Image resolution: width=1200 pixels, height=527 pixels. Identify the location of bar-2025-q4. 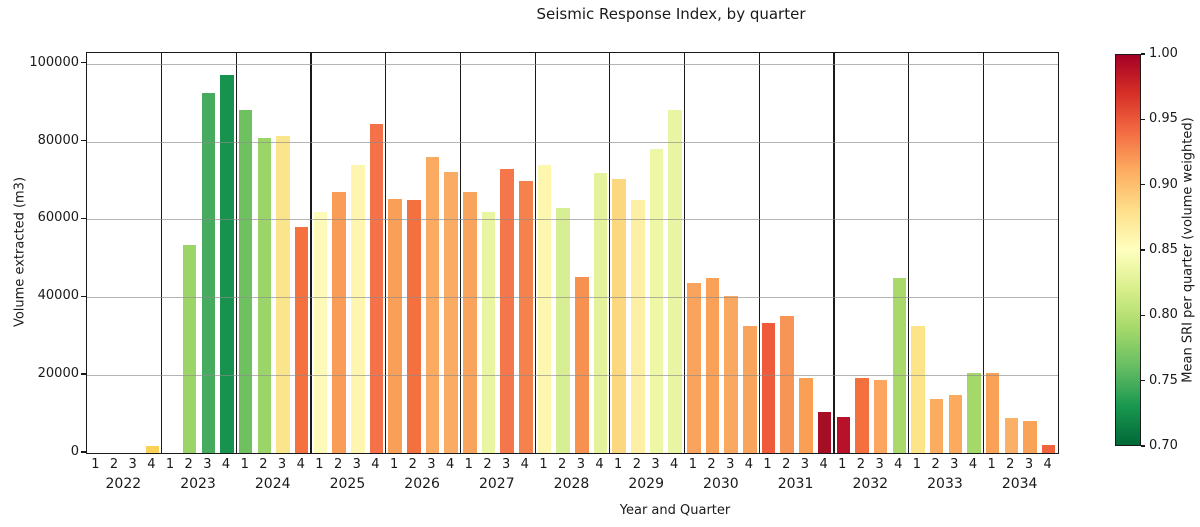
(376, 288).